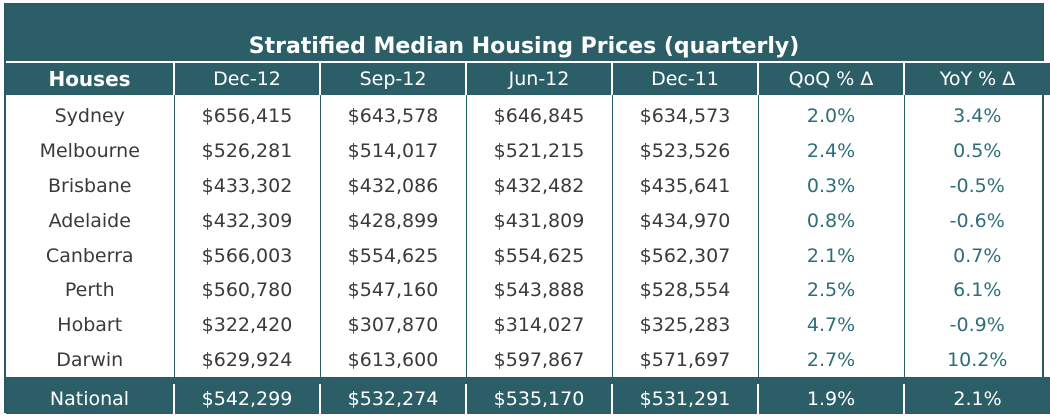 The width and height of the screenshot is (1050, 418). What do you see at coordinates (684, 290) in the screenshot?
I see `price-cell: $528,554` at bounding box center [684, 290].